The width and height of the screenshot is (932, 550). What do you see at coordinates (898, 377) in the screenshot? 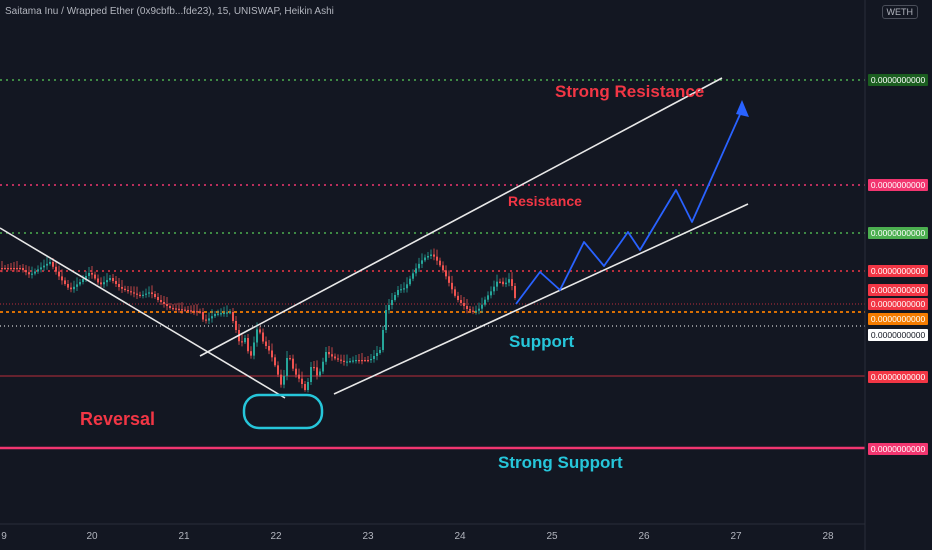
I see `price-label-red-line: 0.0000000000` at bounding box center [898, 377].